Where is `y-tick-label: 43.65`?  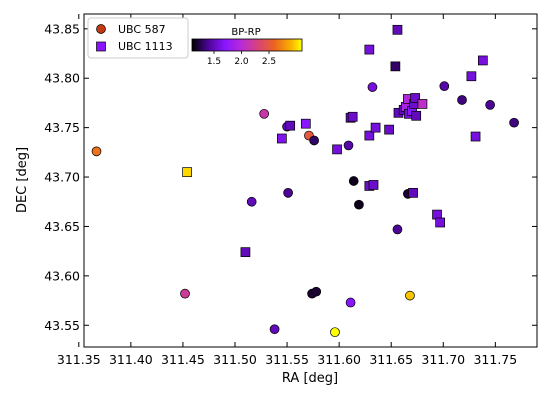
y-tick-label: 43.65 is located at coordinates (62, 226).